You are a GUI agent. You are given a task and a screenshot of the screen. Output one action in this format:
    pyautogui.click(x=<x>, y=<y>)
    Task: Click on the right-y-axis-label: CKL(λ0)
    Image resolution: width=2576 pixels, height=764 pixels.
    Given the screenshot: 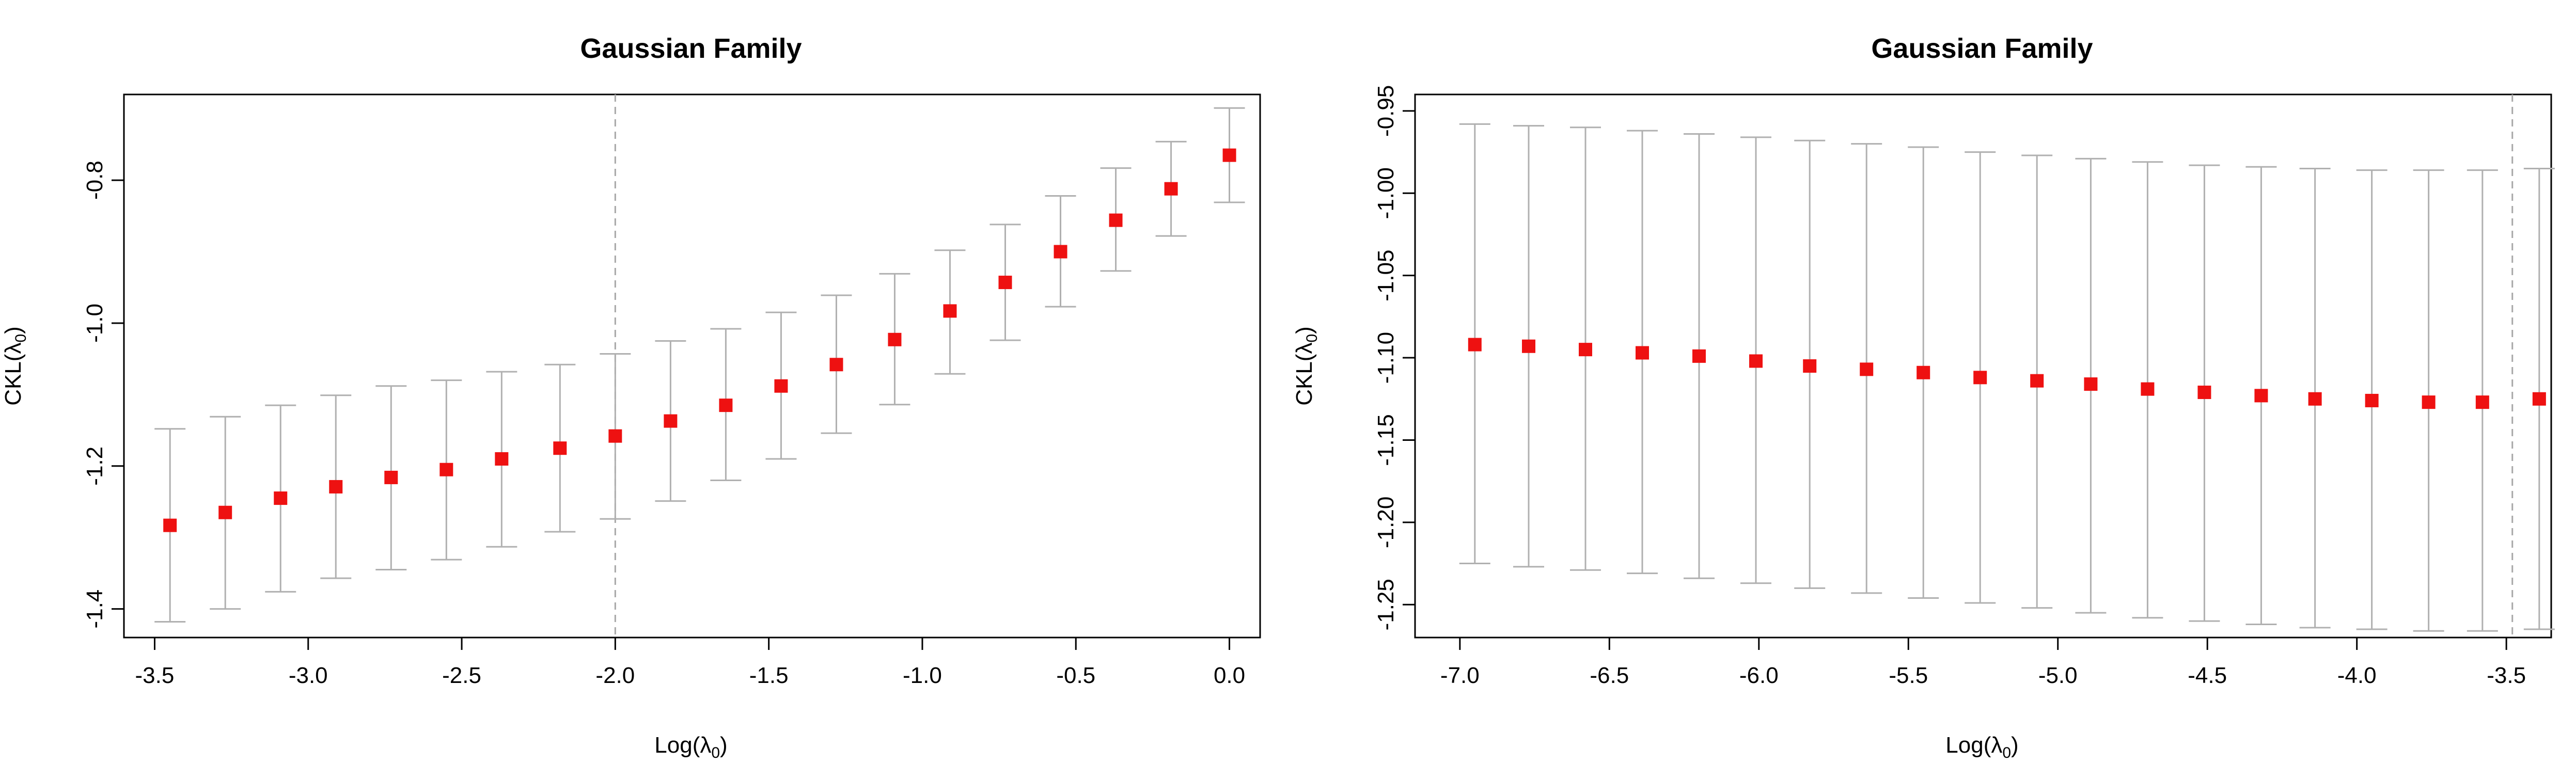 What is the action you would take?
    pyautogui.click(x=1306, y=366)
    